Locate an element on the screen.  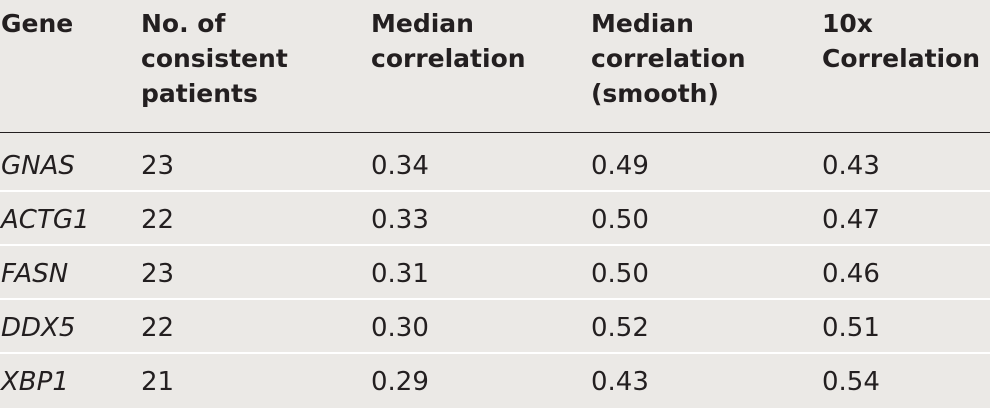
cell-median-correlation: 0.33 is located at coordinates (400, 220).